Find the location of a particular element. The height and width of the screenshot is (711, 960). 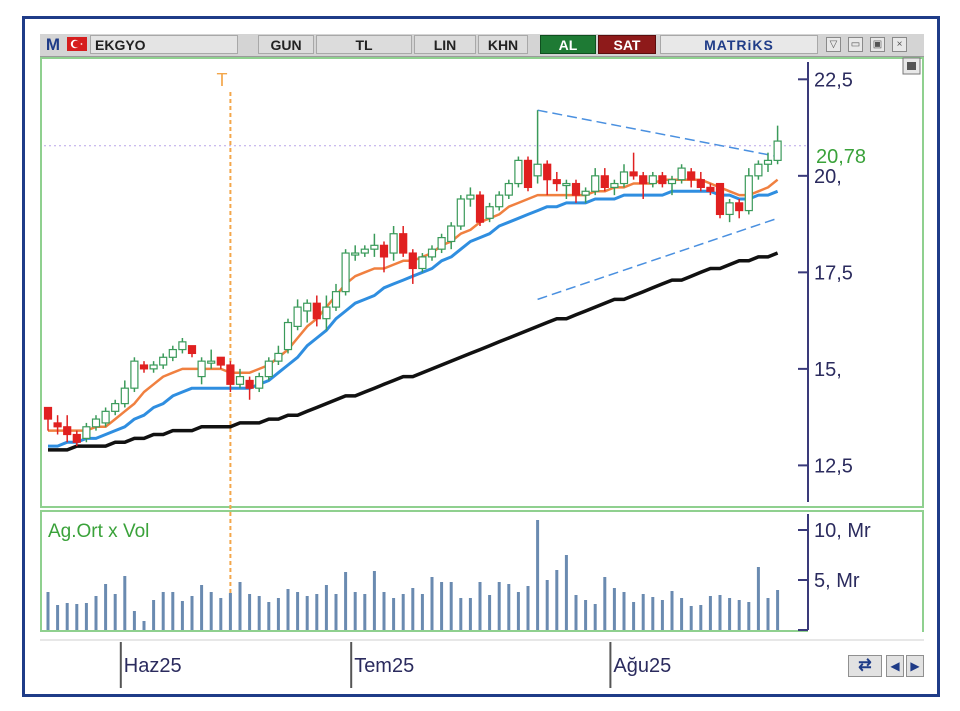

matriks-logo: M is located at coordinates (53, 44).